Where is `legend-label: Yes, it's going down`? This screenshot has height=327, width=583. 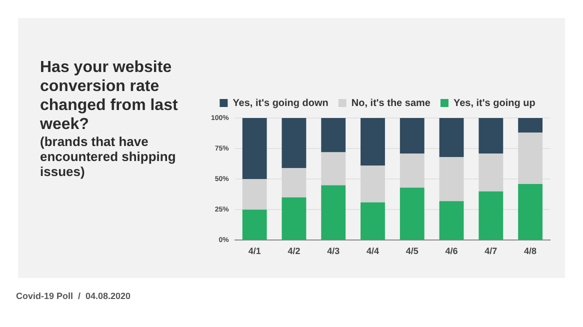
legend-label: Yes, it's going down is located at coordinates (280, 103).